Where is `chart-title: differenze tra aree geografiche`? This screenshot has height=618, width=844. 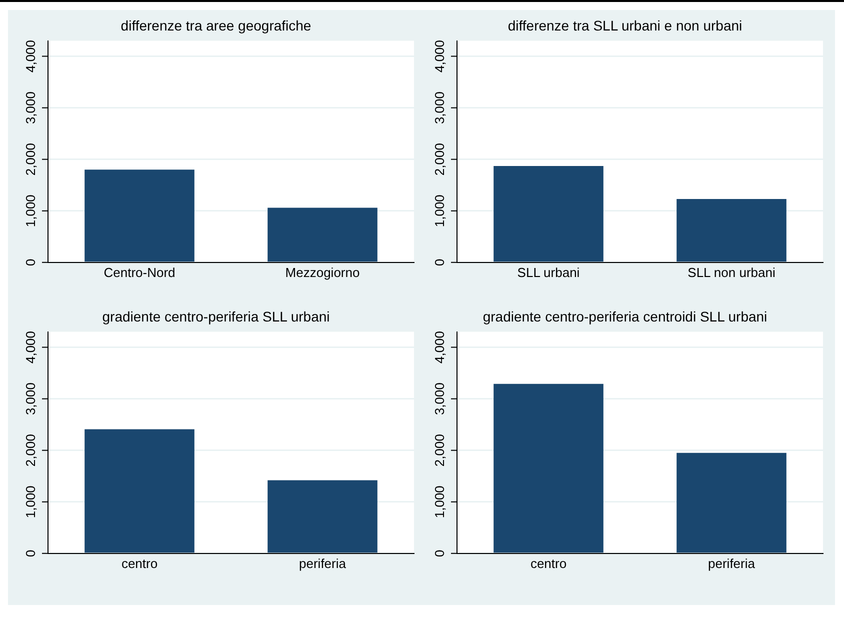
chart-title: differenze tra aree geografiche is located at coordinates (216, 25).